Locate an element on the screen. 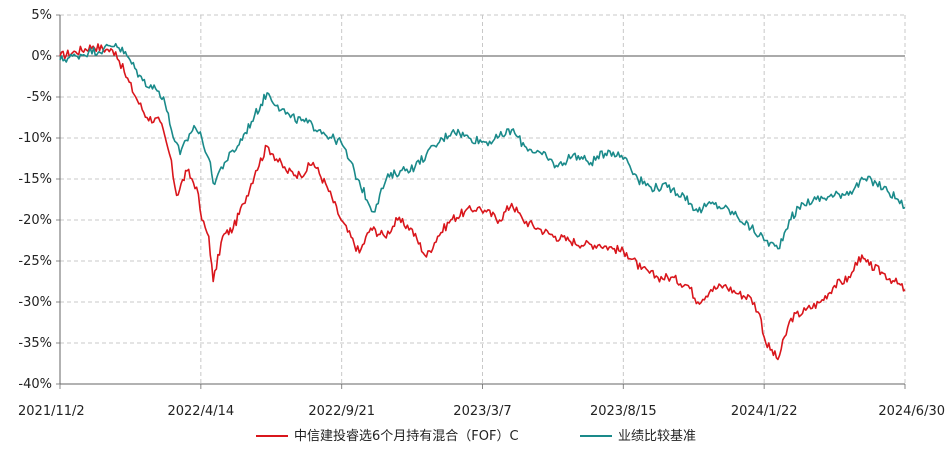  y-tick-label: -25% is located at coordinates (35, 261).